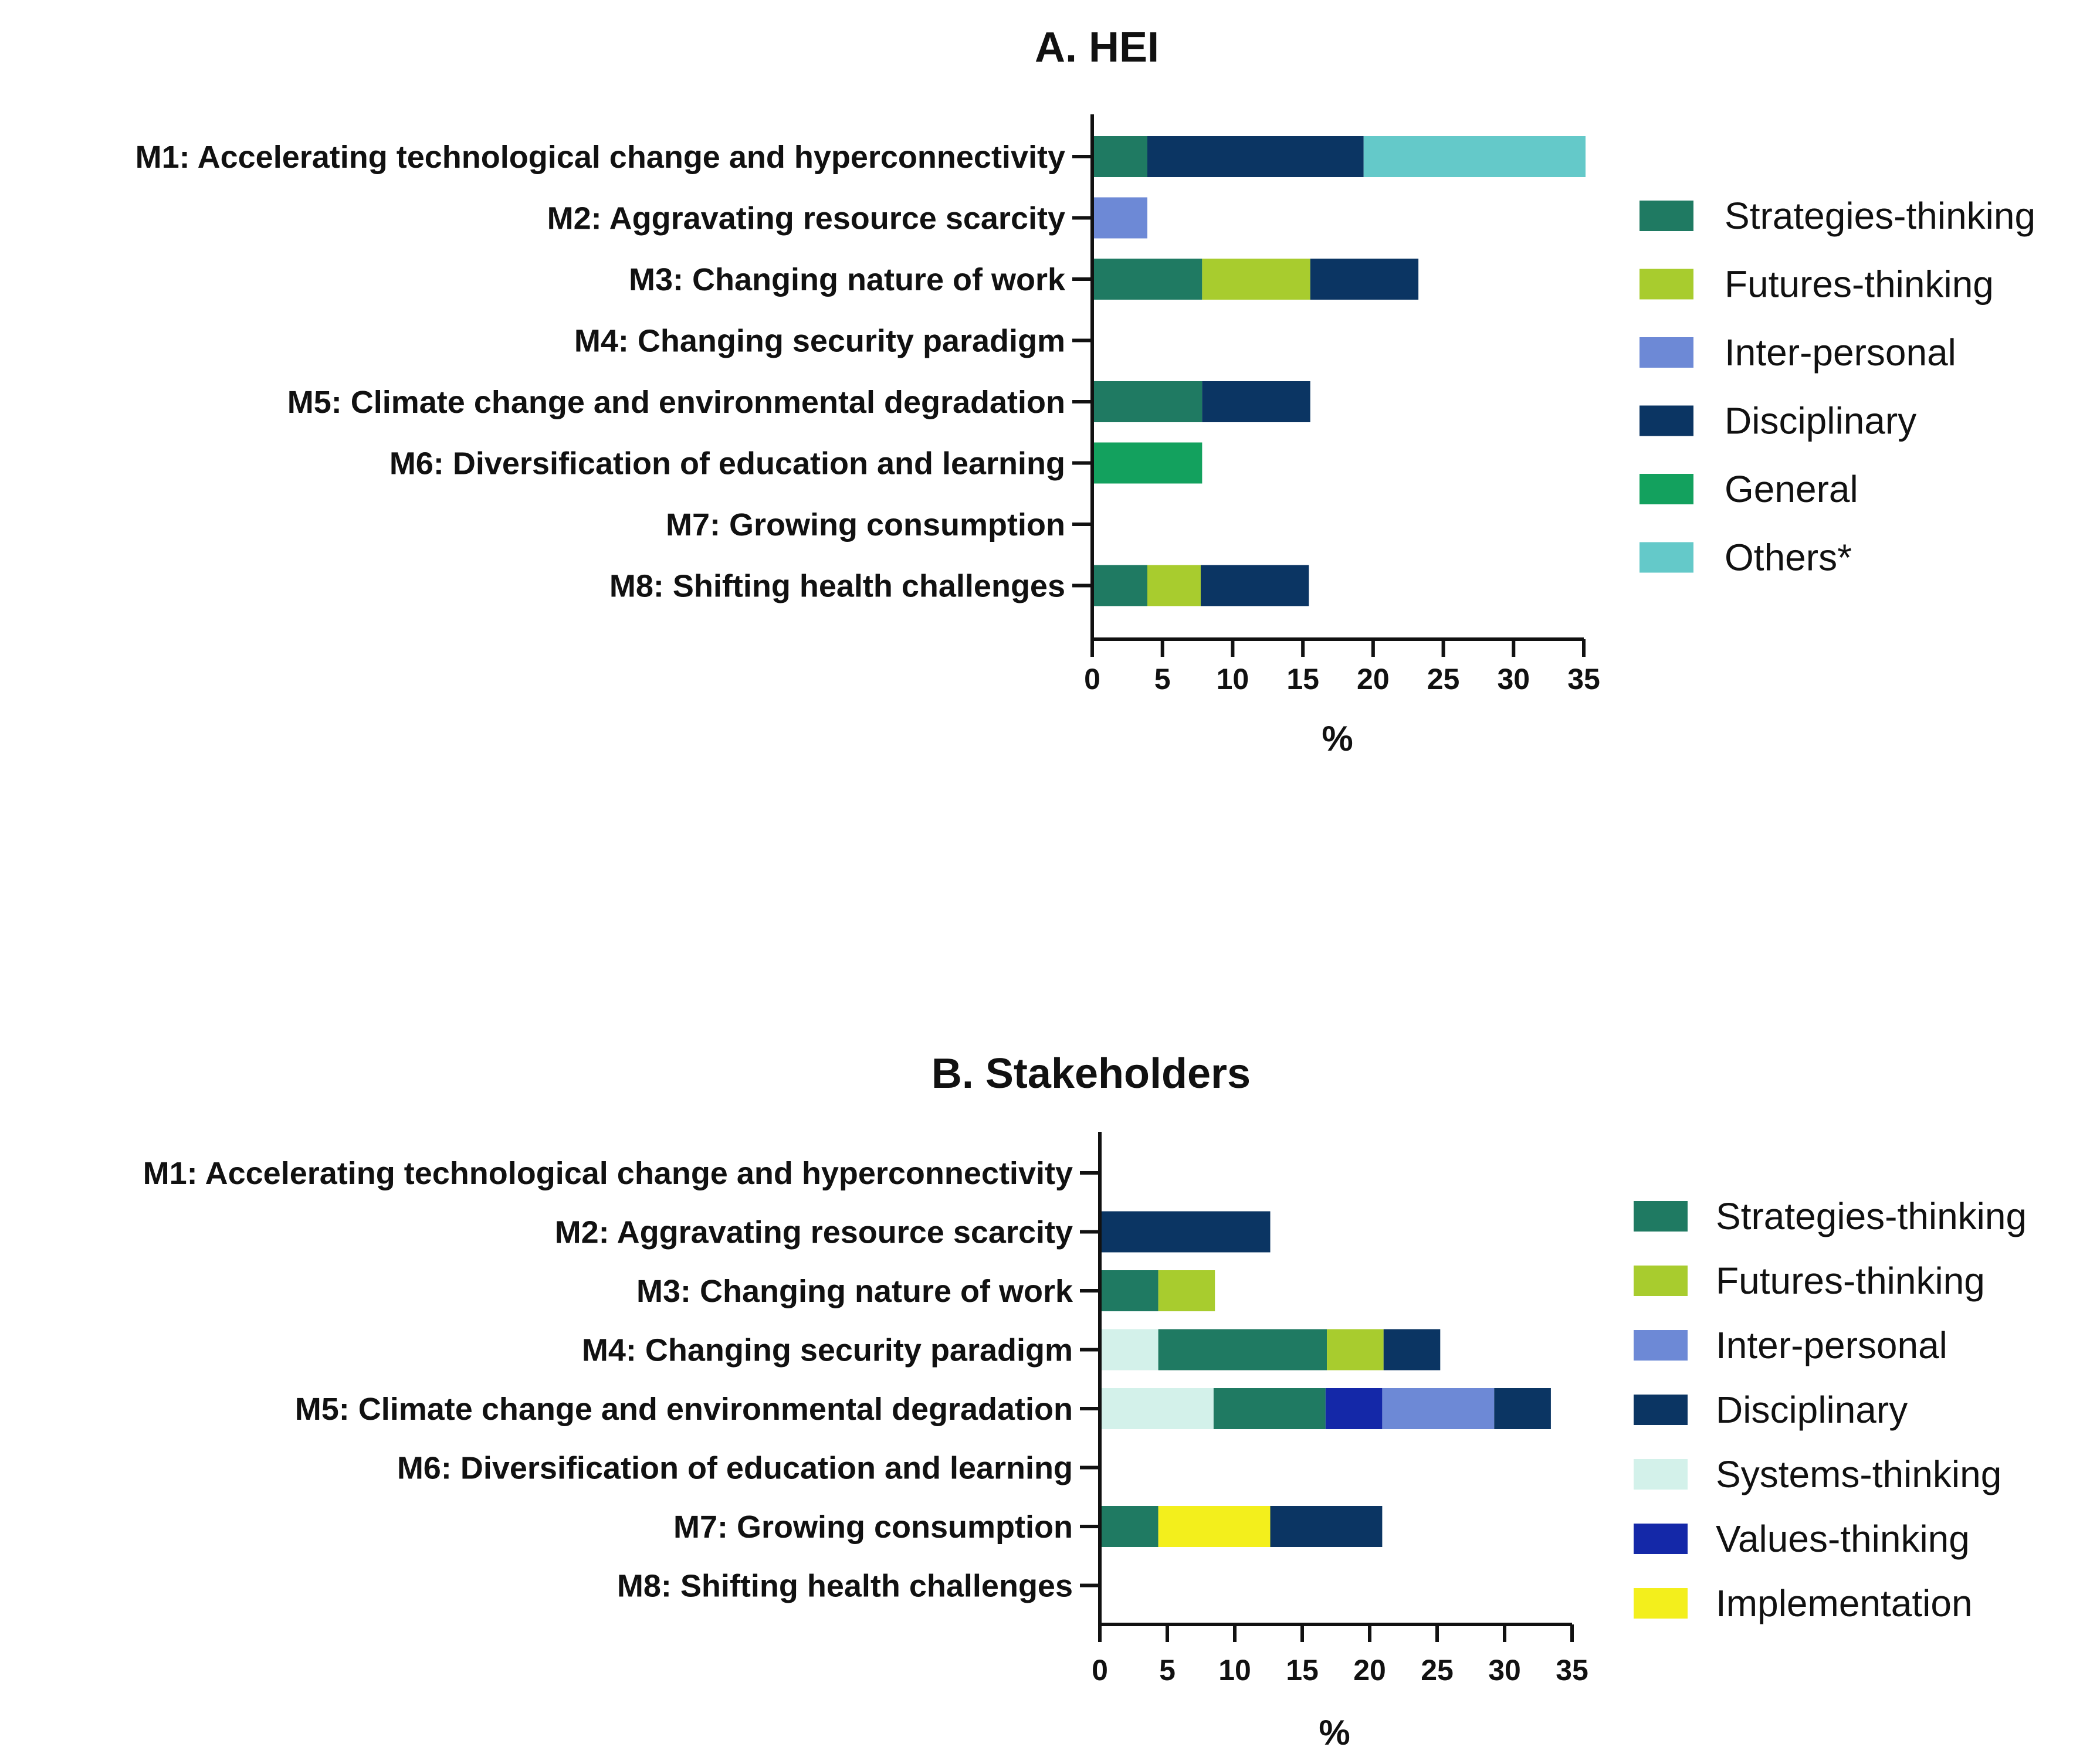  What do you see at coordinates (1444, 679) in the screenshot?
I see `x-tick-label-hei-25: 25` at bounding box center [1444, 679].